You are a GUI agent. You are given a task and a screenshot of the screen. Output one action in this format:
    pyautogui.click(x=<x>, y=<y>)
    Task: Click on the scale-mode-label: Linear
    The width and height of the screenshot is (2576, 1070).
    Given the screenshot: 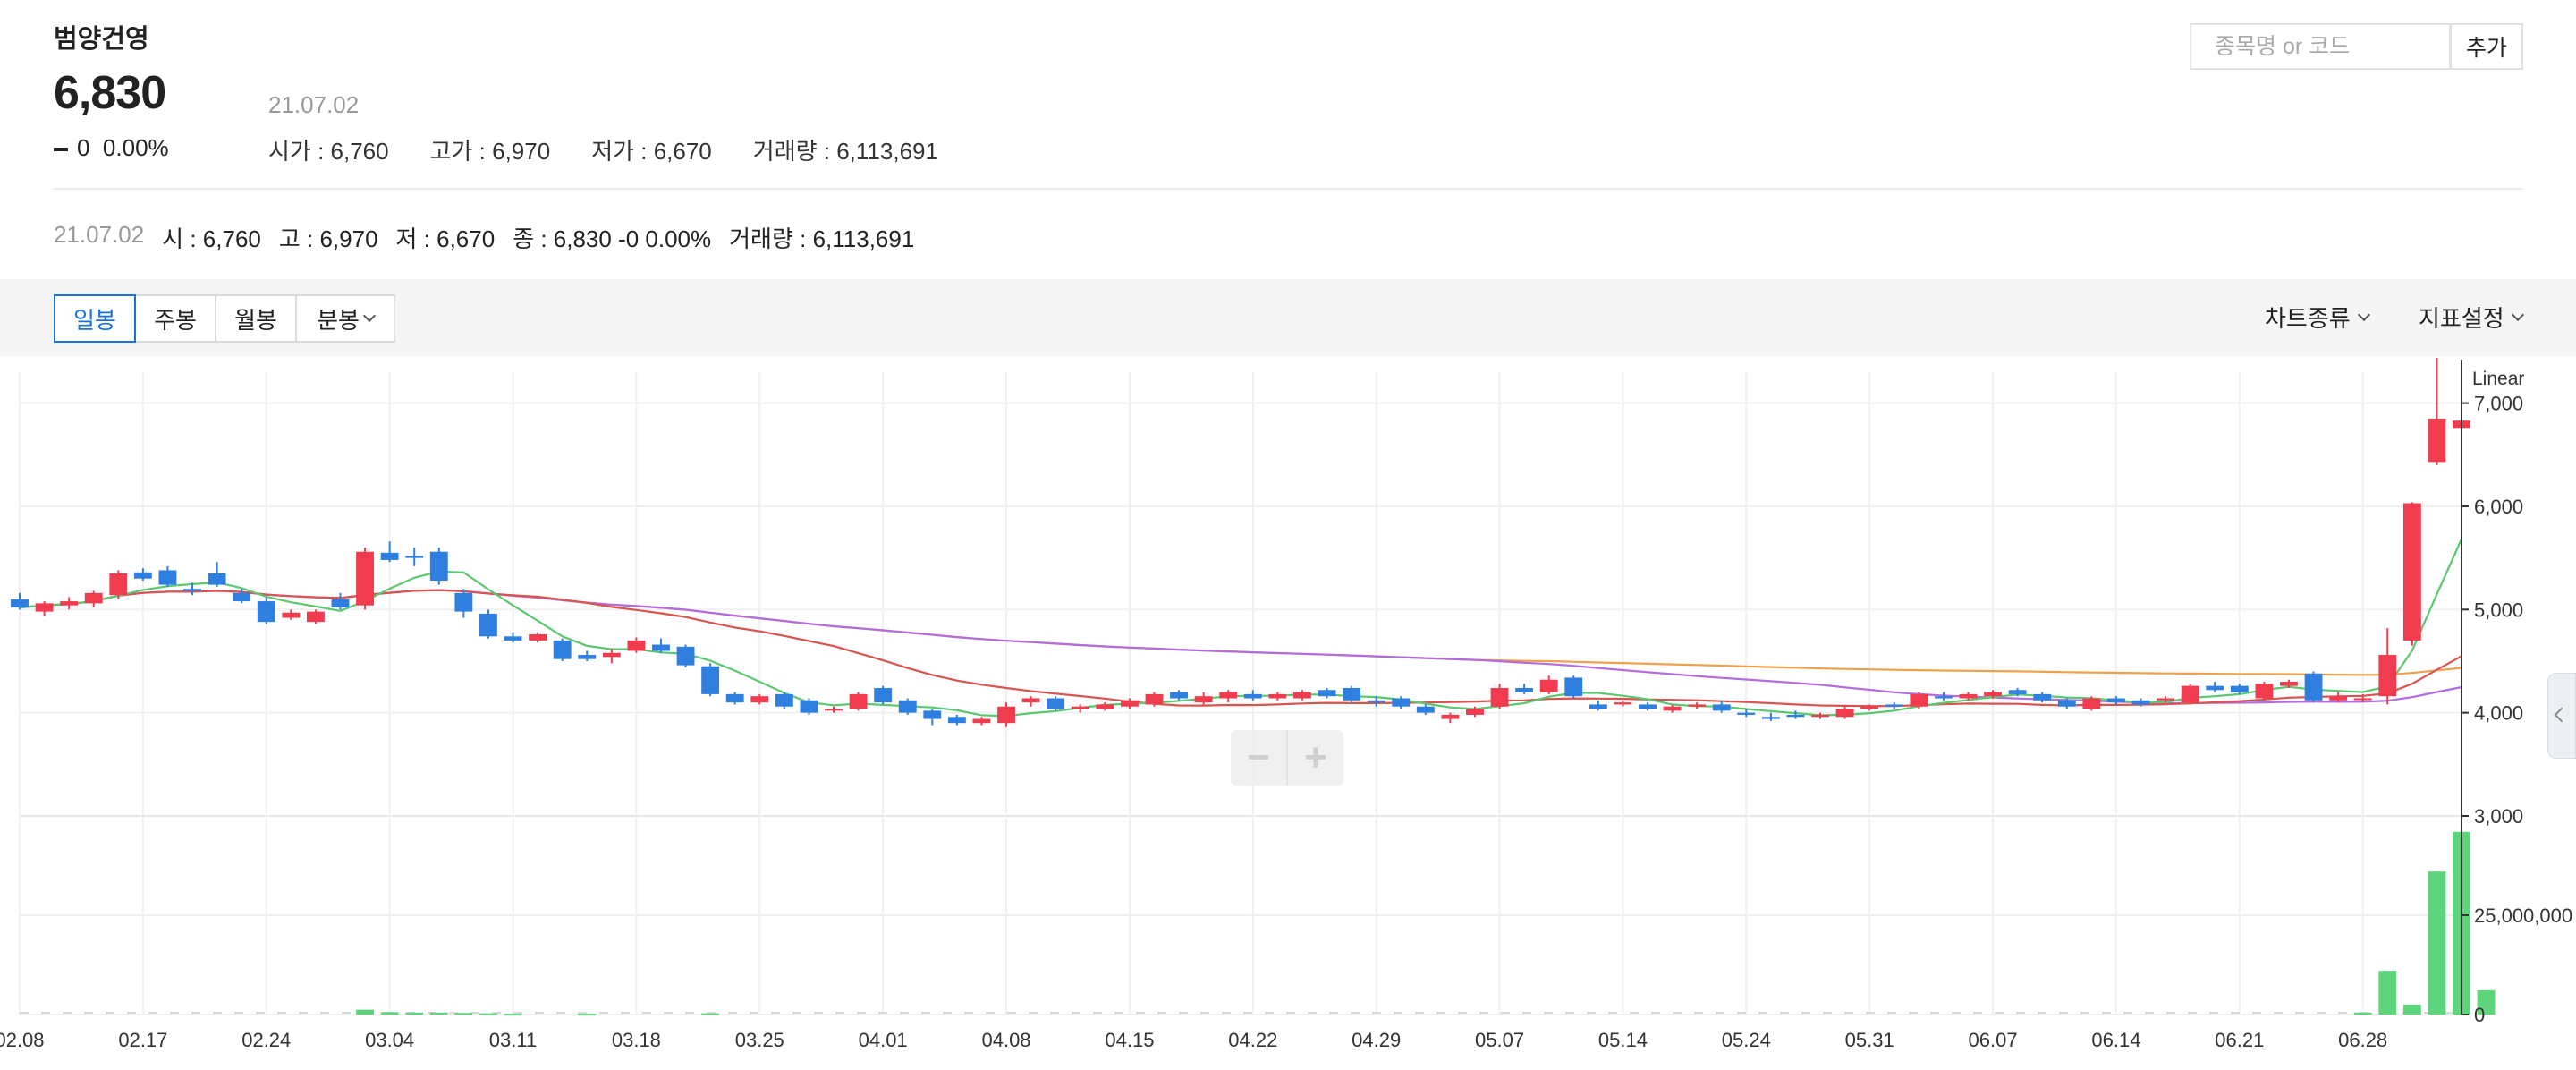 What is the action you would take?
    pyautogui.click(x=2498, y=379)
    